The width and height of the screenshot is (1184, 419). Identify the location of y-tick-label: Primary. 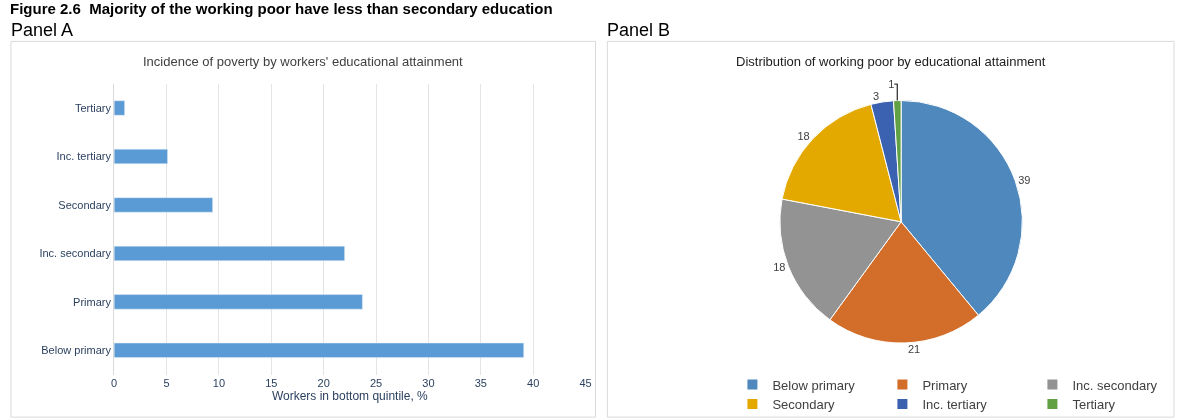
(92, 301).